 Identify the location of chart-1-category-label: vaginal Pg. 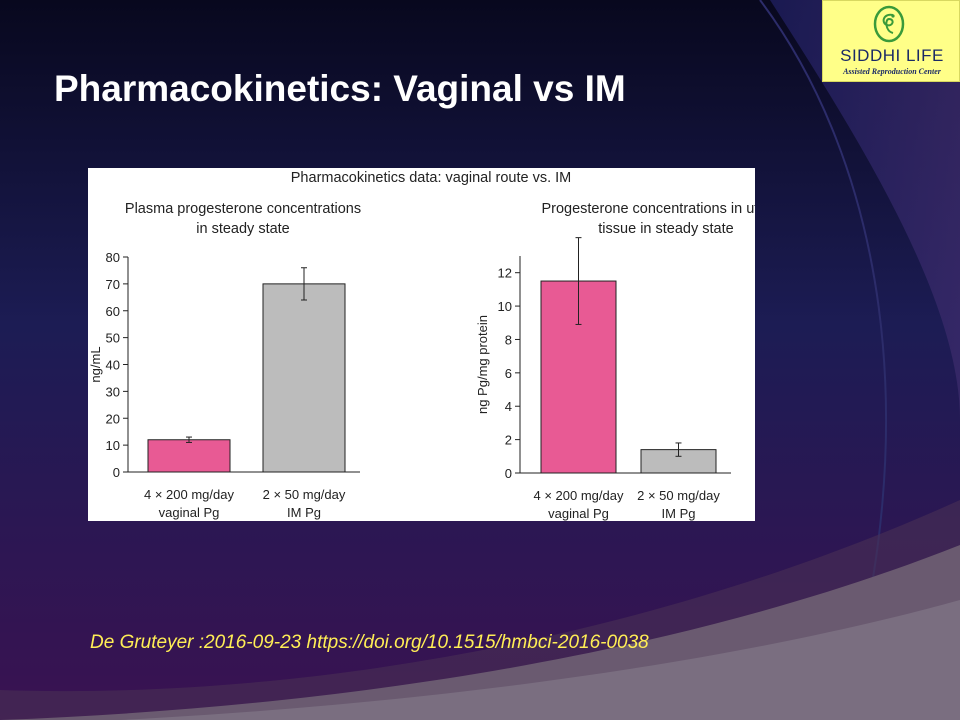
(189, 512).